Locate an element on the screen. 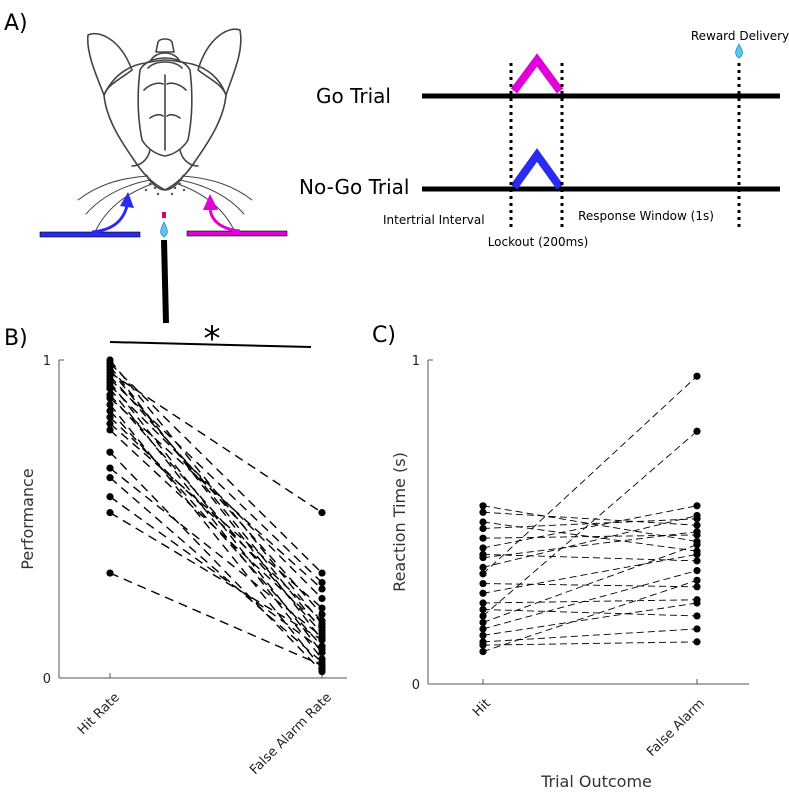  lick-spout-bar is located at coordinates (165, 281).